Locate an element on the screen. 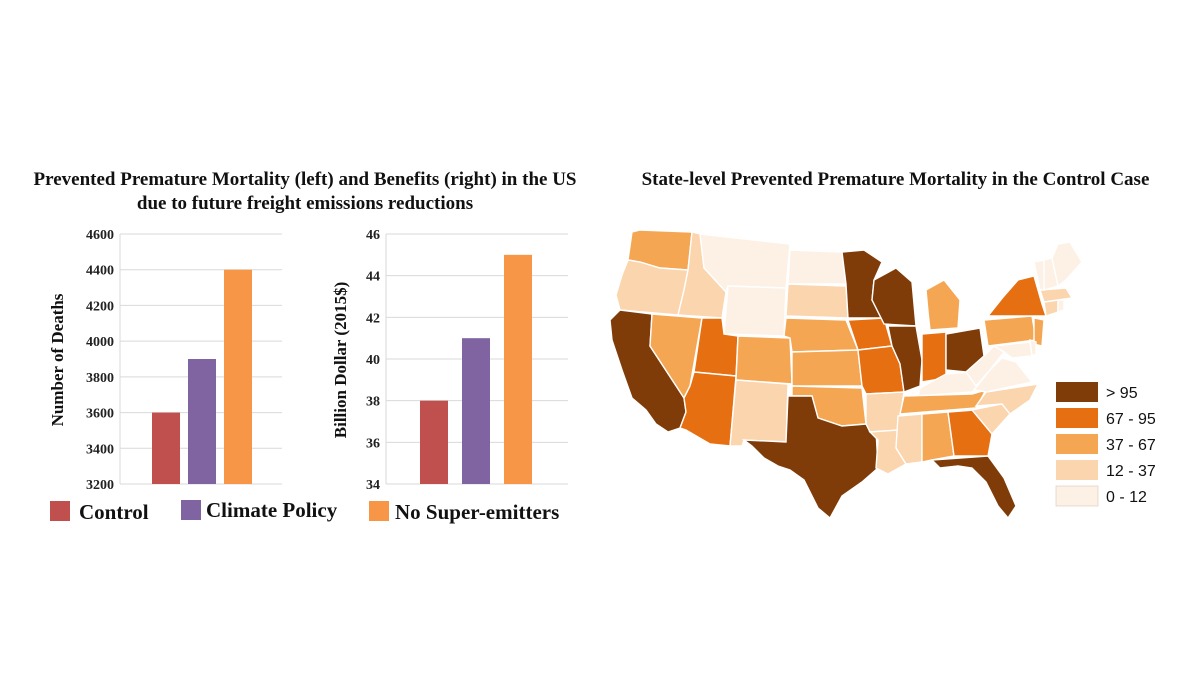  benefits-tick-label: 36 is located at coordinates (373, 443).